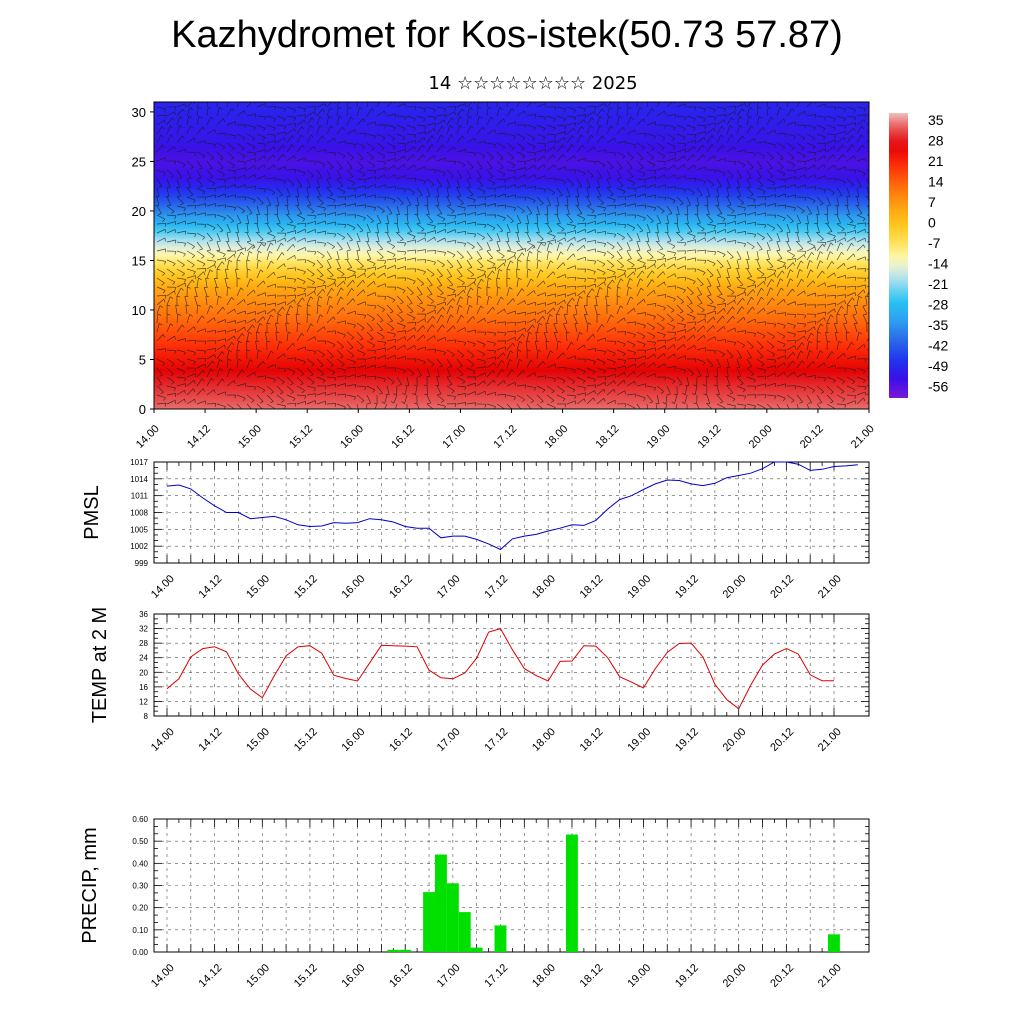 The width and height of the screenshot is (1024, 1024). Describe the element at coordinates (934, 243) in the screenshot. I see `colorbar-label: -7` at that location.